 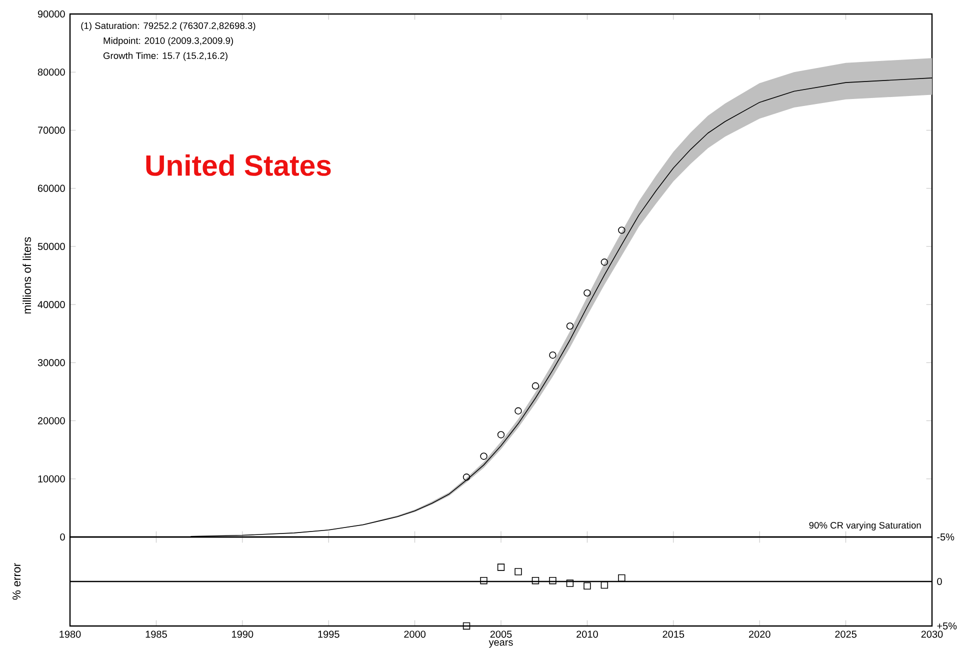 I want to click on x-tick-label: 1980, so click(x=70, y=634).